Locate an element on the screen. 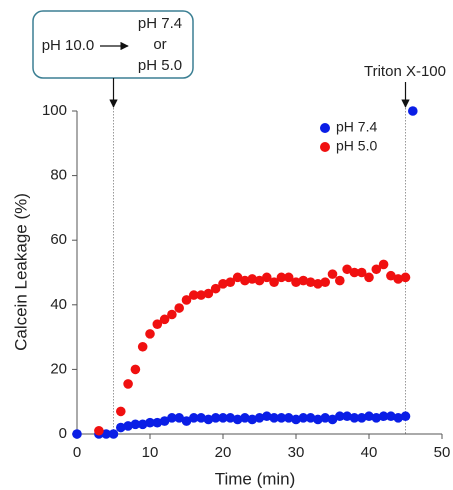 The image size is (453, 490). x-tick-label: 20 is located at coordinates (223, 452).